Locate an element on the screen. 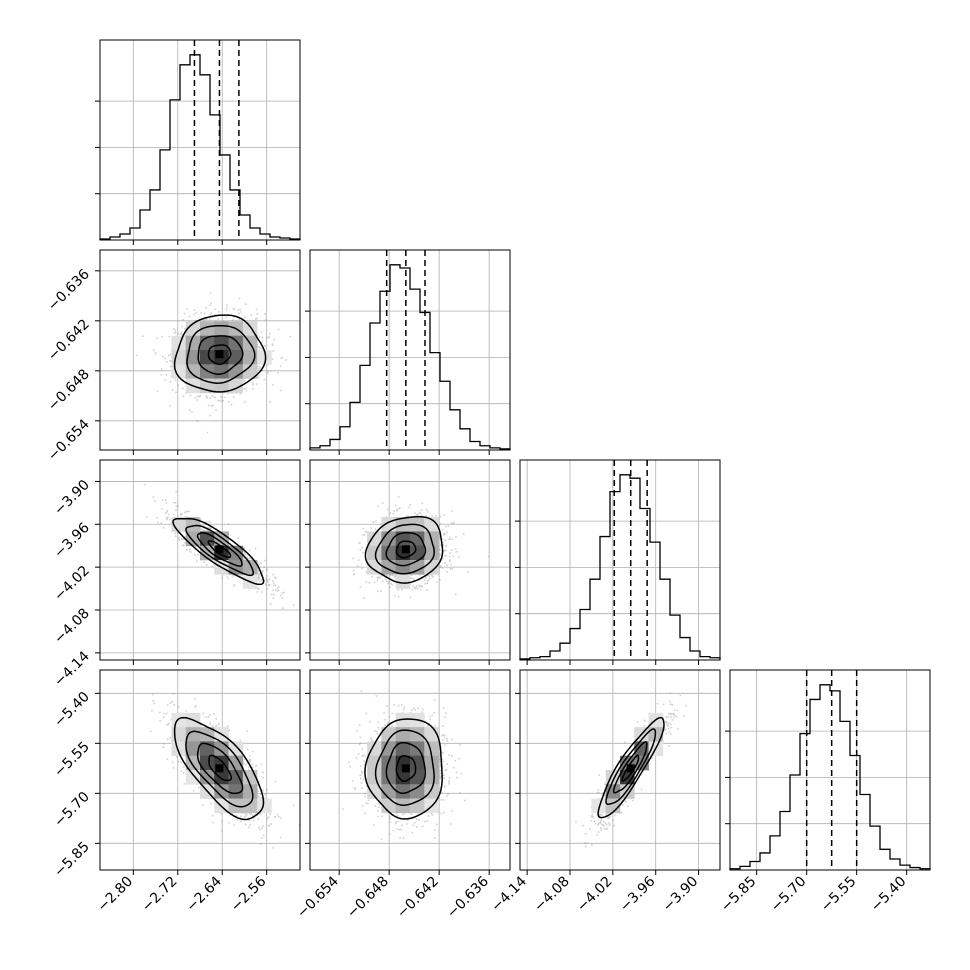 The image size is (970, 970). x-tick-label-p3: −4.14 is located at coordinates (509, 894).